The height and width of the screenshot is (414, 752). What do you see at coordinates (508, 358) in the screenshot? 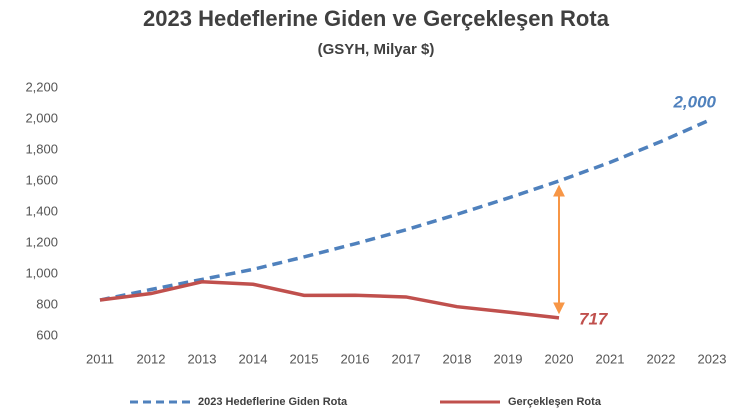
I see `x-tick-label: 2019` at bounding box center [508, 358].